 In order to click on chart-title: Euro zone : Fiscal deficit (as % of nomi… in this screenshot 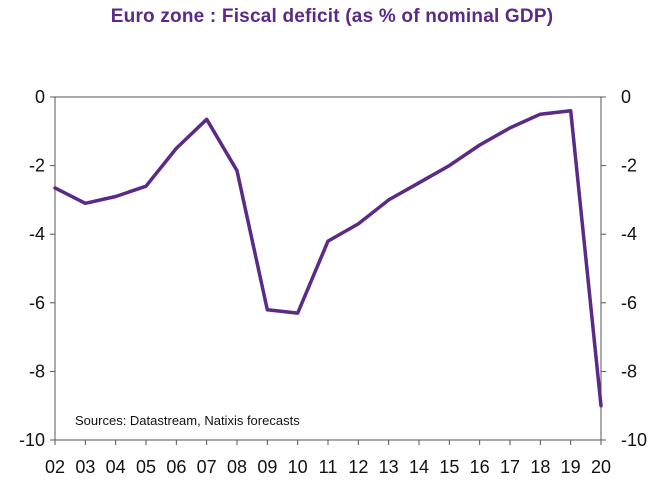, I will do `click(332, 16)`.